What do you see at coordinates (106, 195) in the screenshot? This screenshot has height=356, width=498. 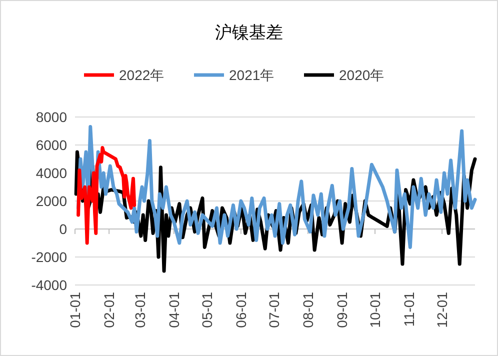 I see `line-series` at bounding box center [106, 195].